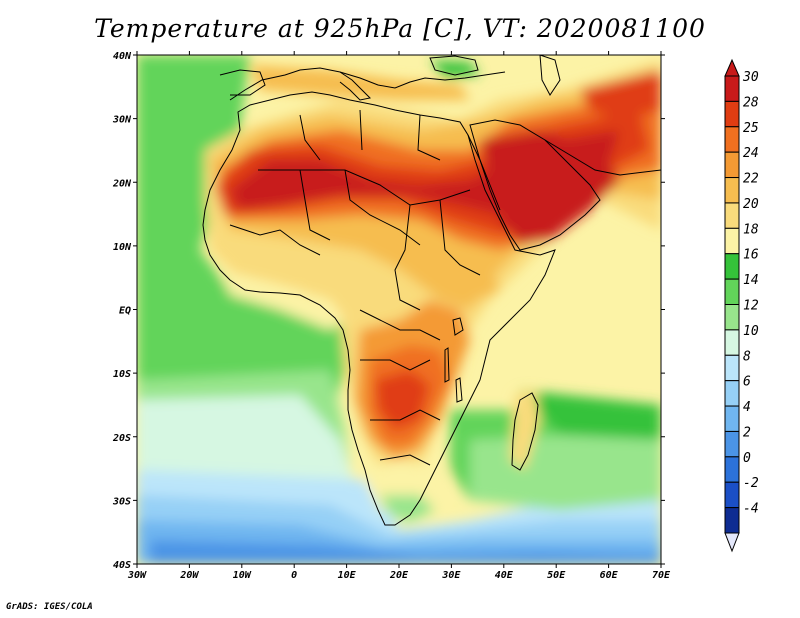  Describe the element at coordinates (751, 229) in the screenshot. I see `colorbar-label: 18` at that location.